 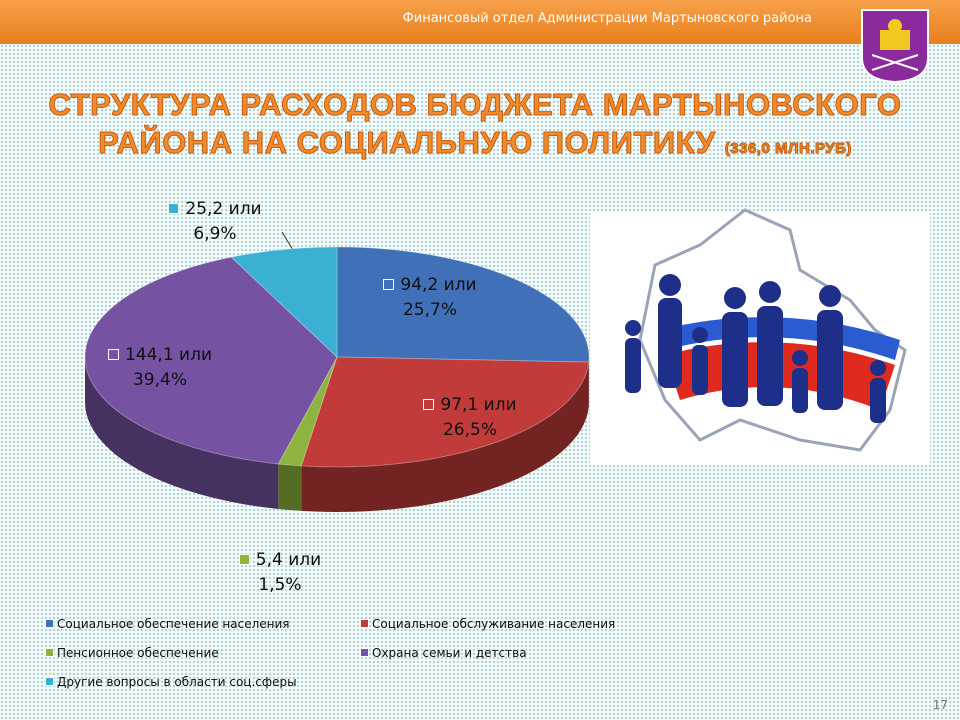 What do you see at coordinates (287, 241) in the screenshot?
I see `leader-line` at bounding box center [287, 241].